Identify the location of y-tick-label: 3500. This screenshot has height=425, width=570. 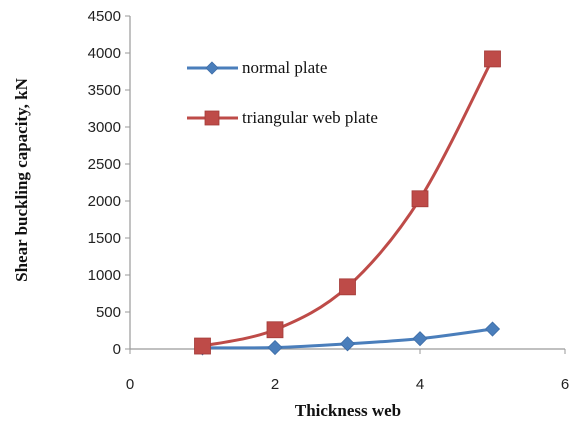
(104, 90).